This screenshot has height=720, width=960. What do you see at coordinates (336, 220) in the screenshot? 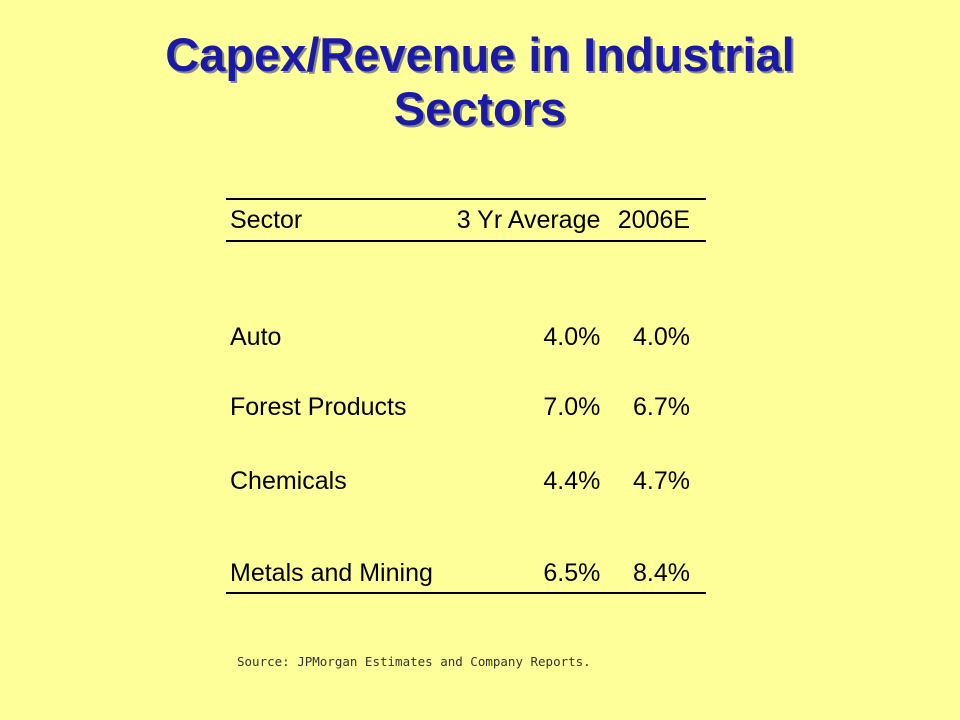
I see `column-header-sector: Sector` at bounding box center [336, 220].